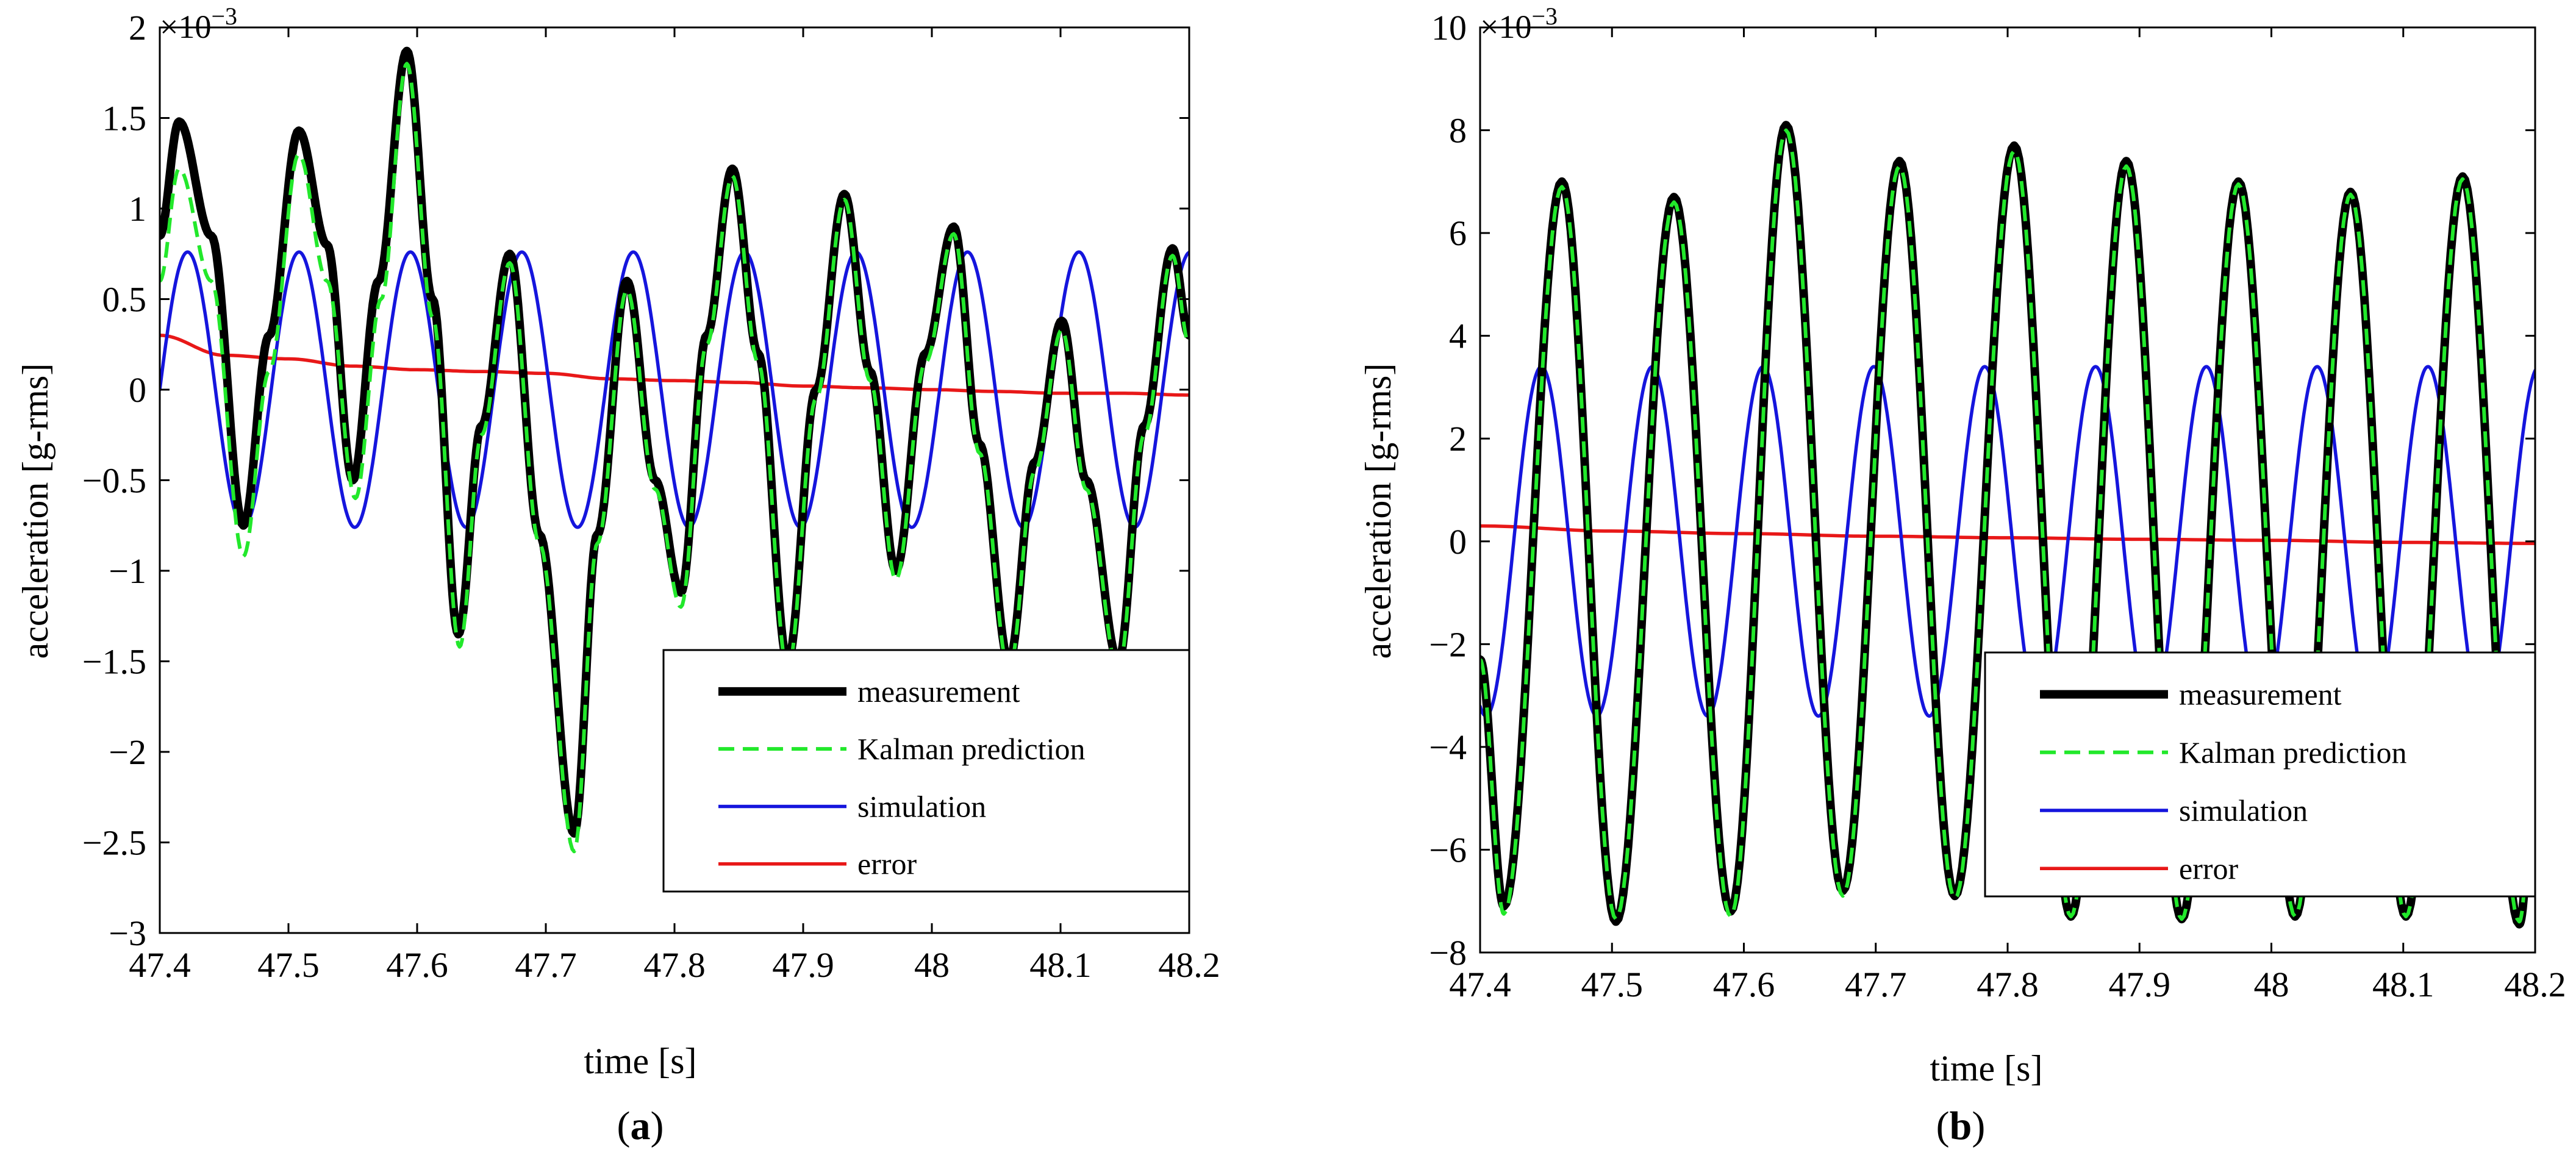 The width and height of the screenshot is (2576, 1158). I want to click on y-tick-label: −8, so click(1448, 953).